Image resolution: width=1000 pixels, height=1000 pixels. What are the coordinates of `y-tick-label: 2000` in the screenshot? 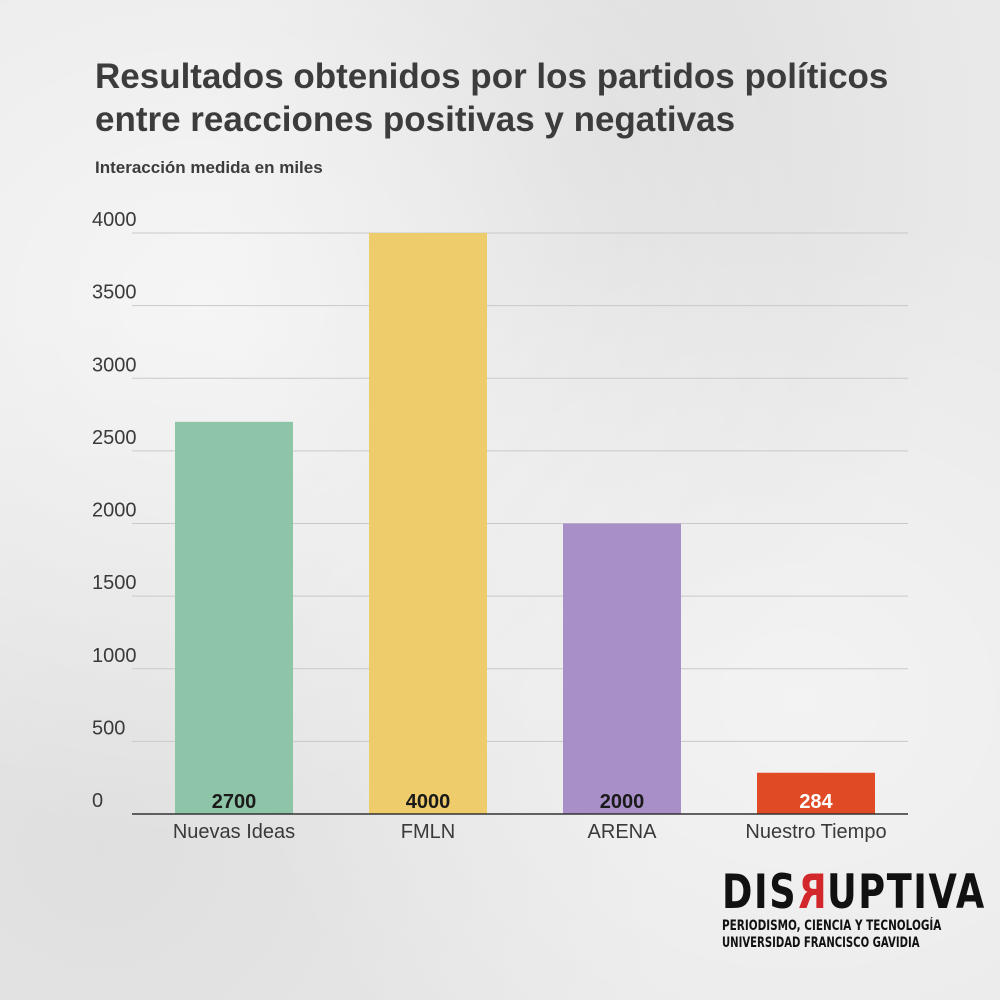 It's located at (114, 511).